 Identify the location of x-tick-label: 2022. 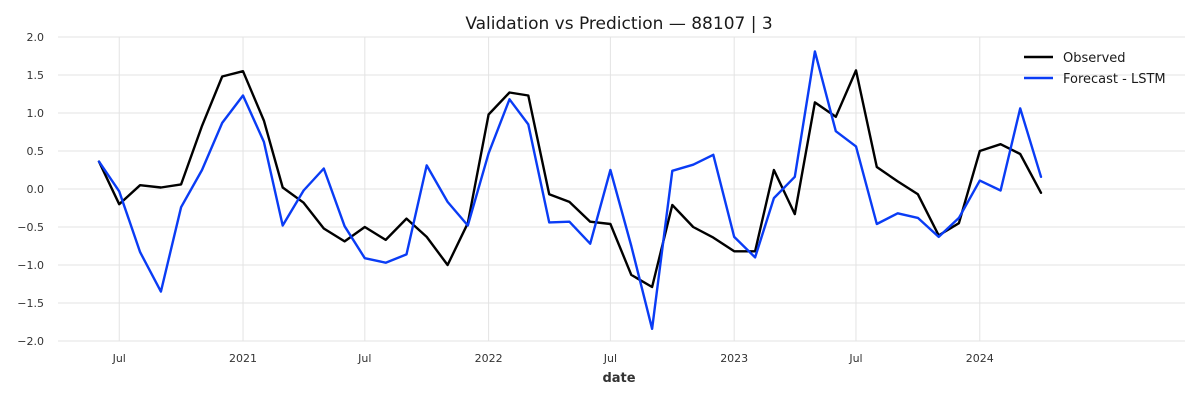
(489, 358).